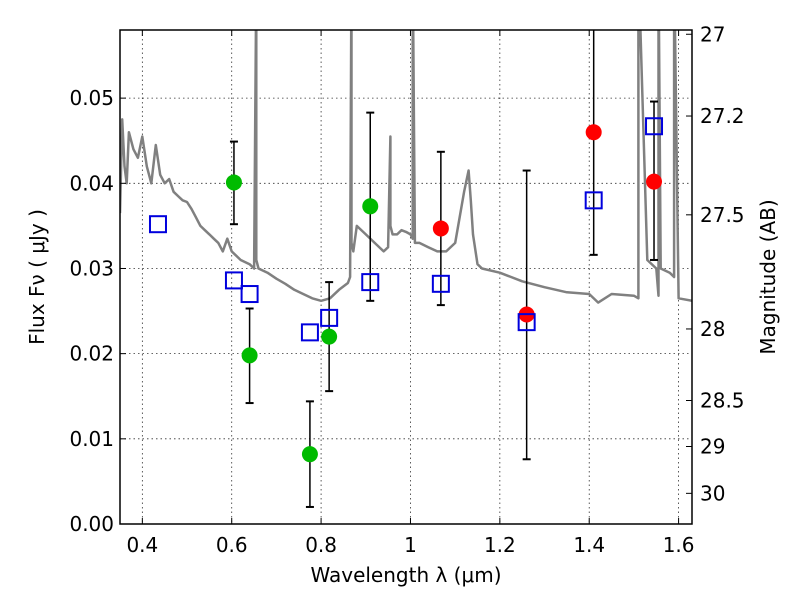  Describe the element at coordinates (500, 545) in the screenshot. I see `x-tick-label: 1.2` at that location.